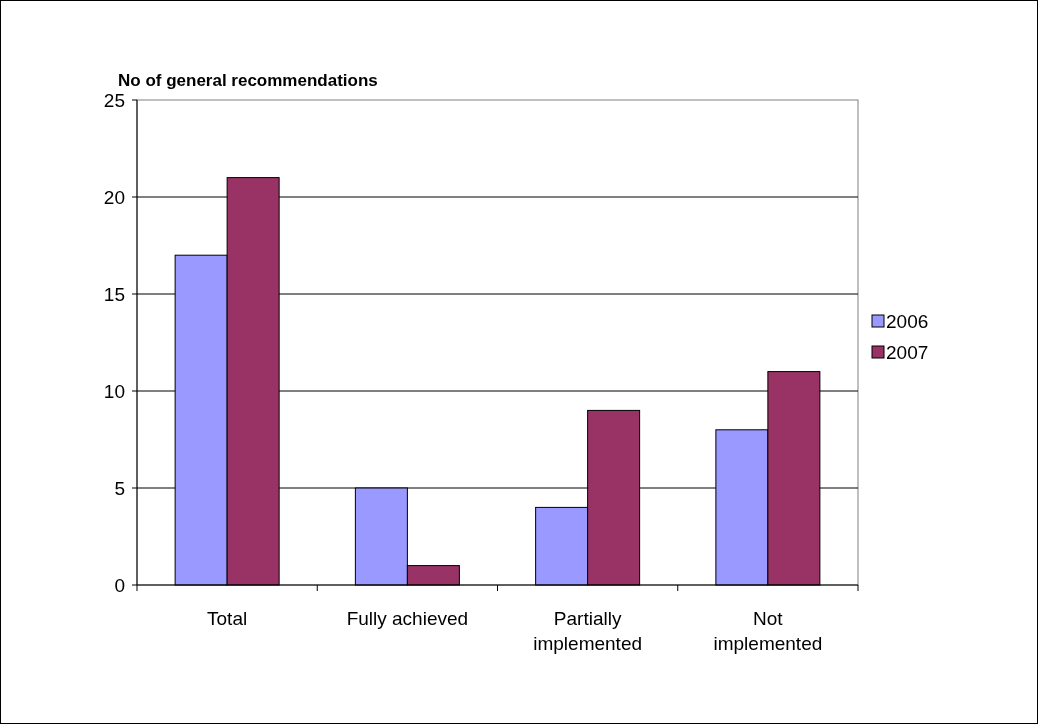  I want to click on x-tick-label: Not implemented, so click(768, 631).